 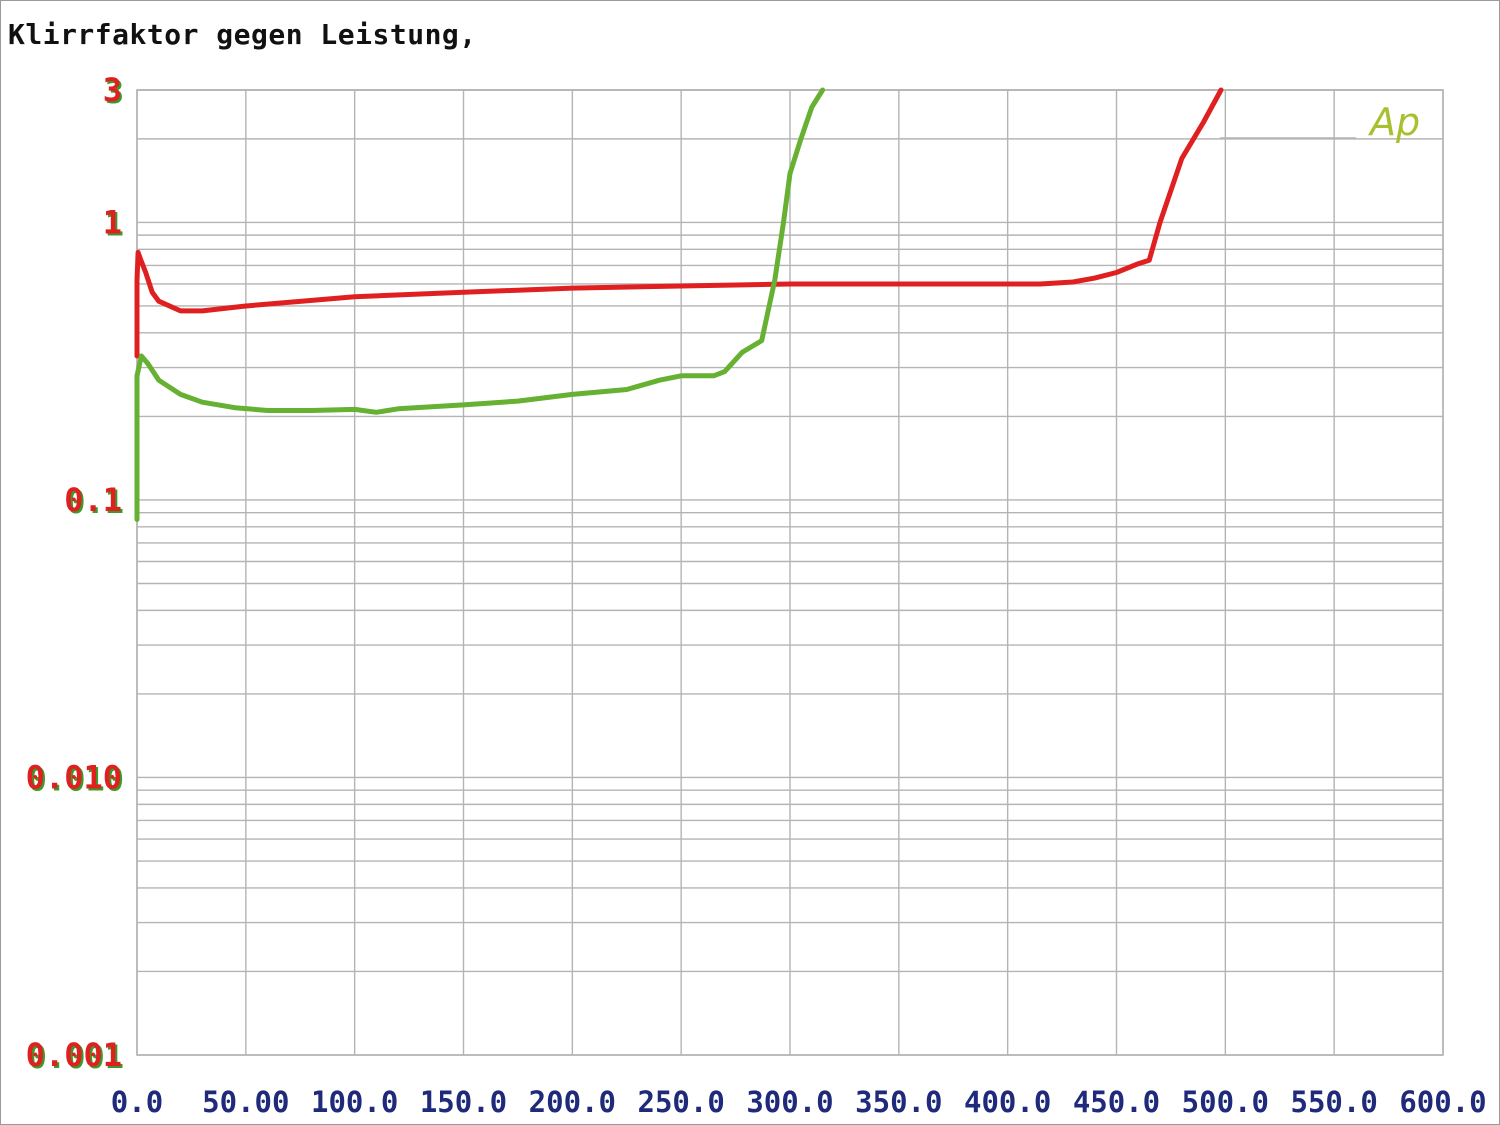 What do you see at coordinates (354, 1102) in the screenshot?
I see `x-tick-label: 100.0` at bounding box center [354, 1102].